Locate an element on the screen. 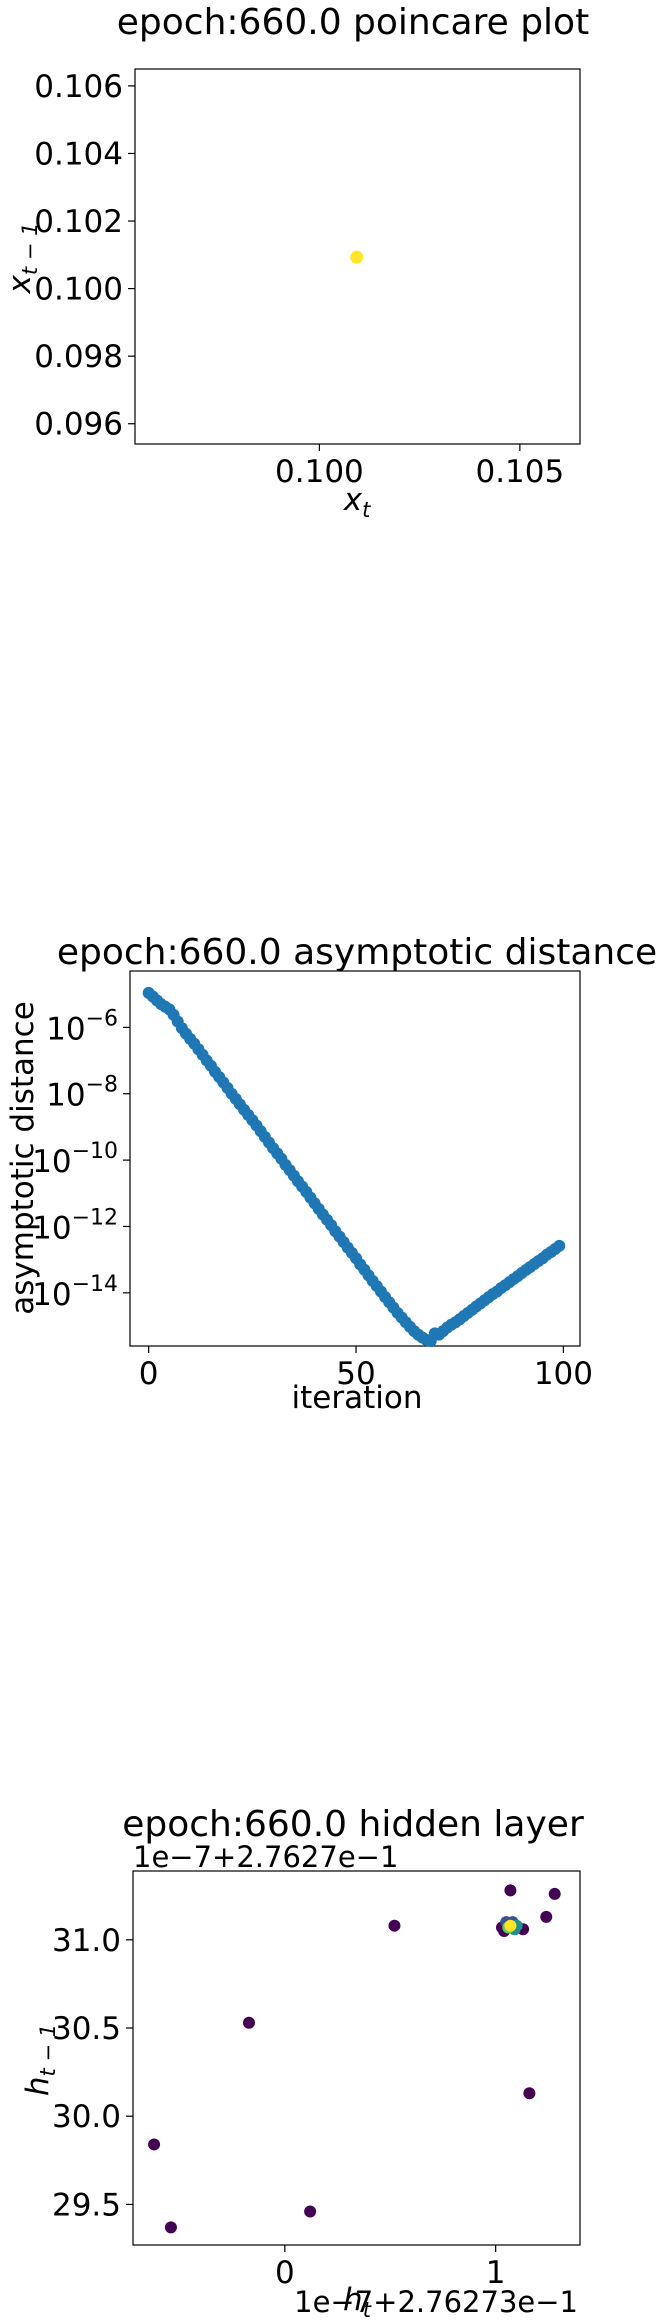  asymptotic-x-axis-label: iteration is located at coordinates (357, 1398).